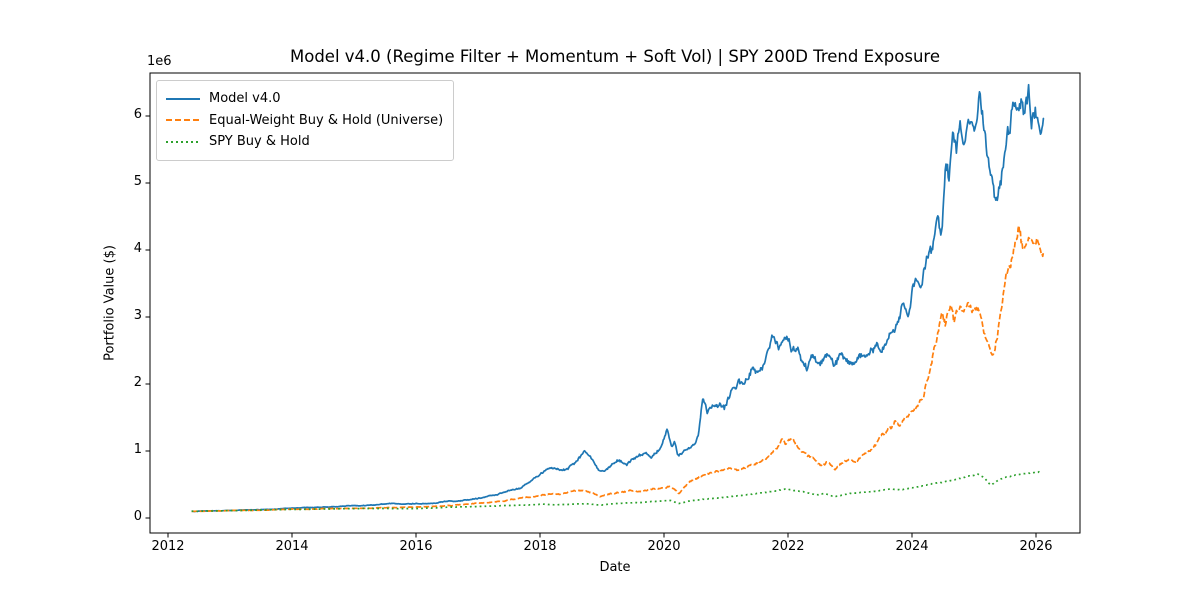  Describe the element at coordinates (416, 546) in the screenshot. I see `x-tick-label: 2016` at that location.